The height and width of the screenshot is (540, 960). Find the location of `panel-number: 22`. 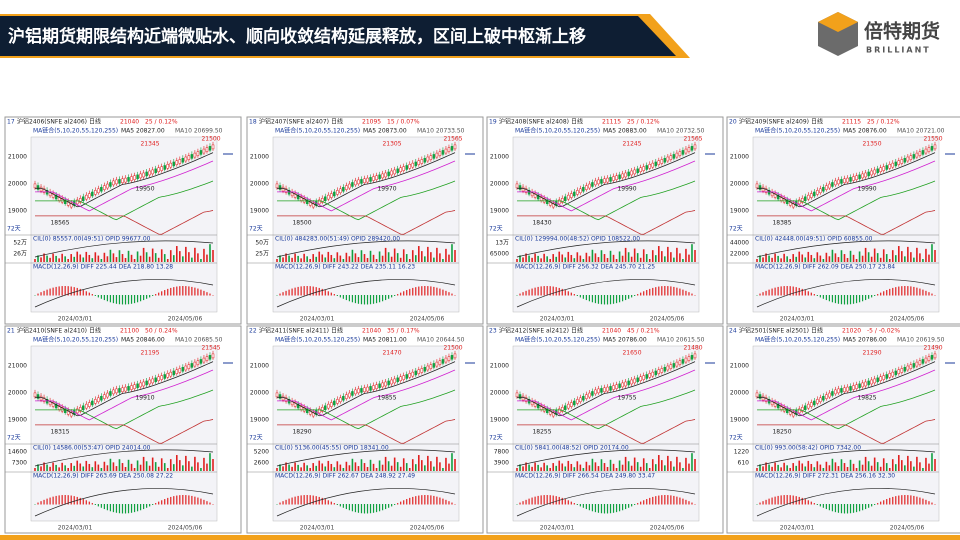

panel-number: 22 is located at coordinates (253, 331).